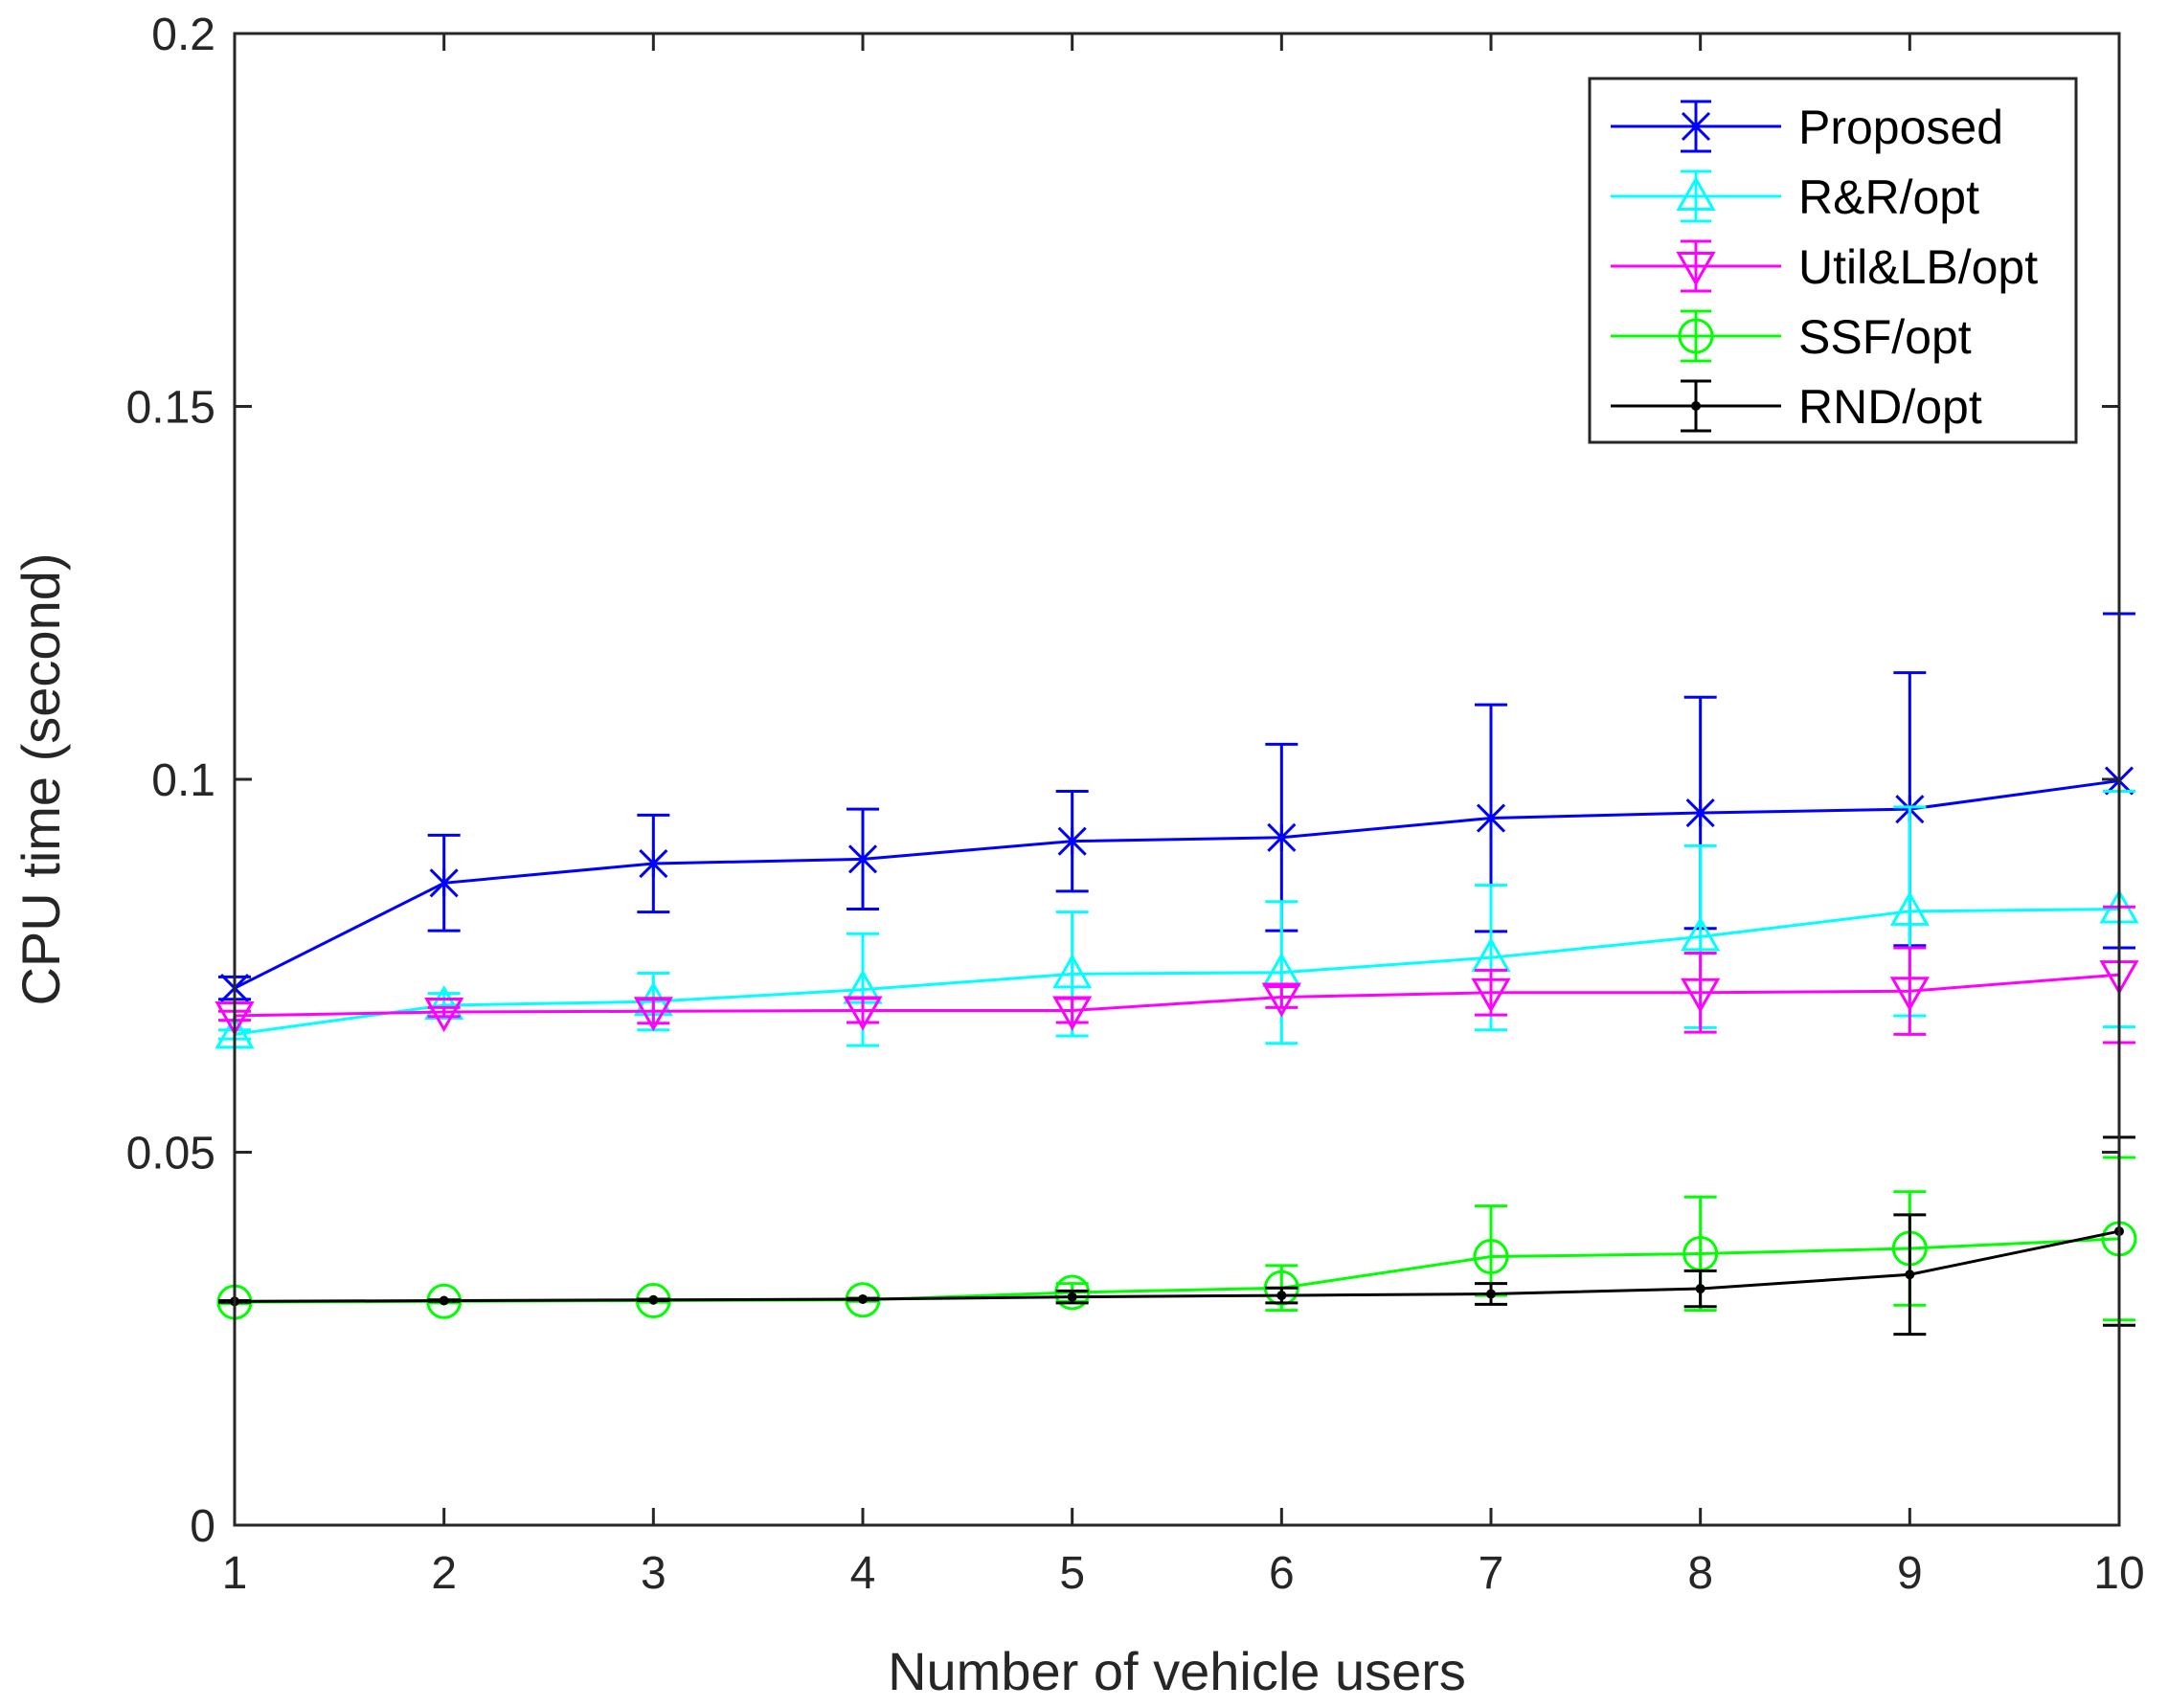 The height and width of the screenshot is (1708, 2168). Describe the element at coordinates (41, 778) in the screenshot. I see `y-axis-label: CPU time (second)` at that location.